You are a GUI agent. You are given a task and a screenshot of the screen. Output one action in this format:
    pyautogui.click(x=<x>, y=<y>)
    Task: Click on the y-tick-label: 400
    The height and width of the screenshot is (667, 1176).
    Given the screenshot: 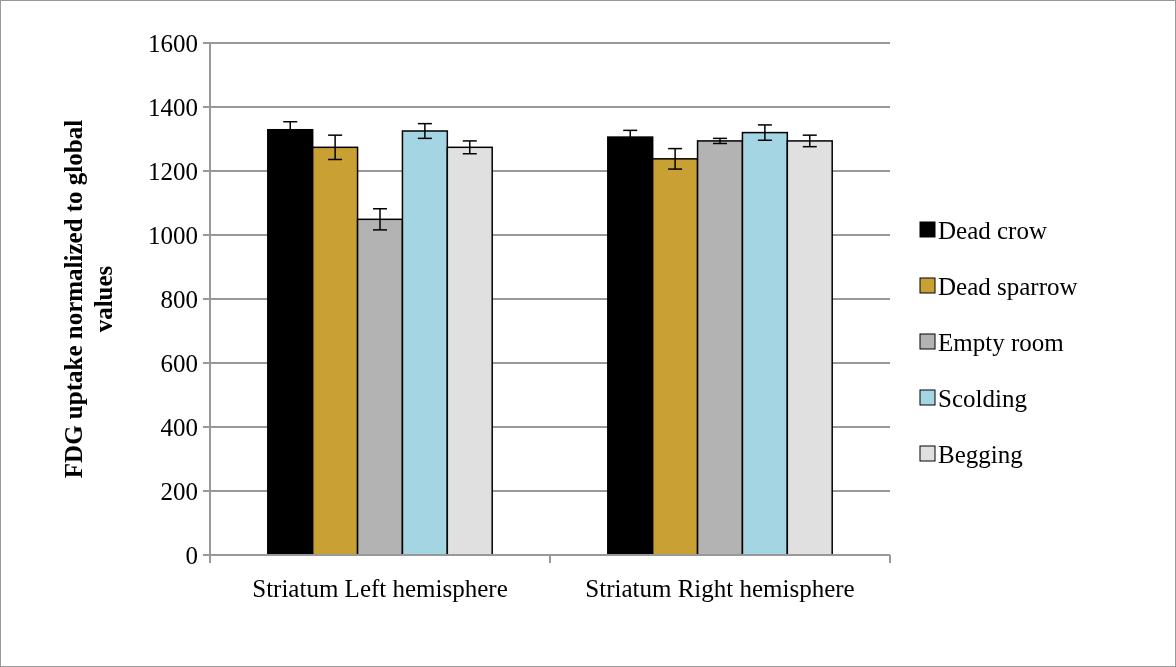 What is the action you would take?
    pyautogui.click(x=179, y=427)
    